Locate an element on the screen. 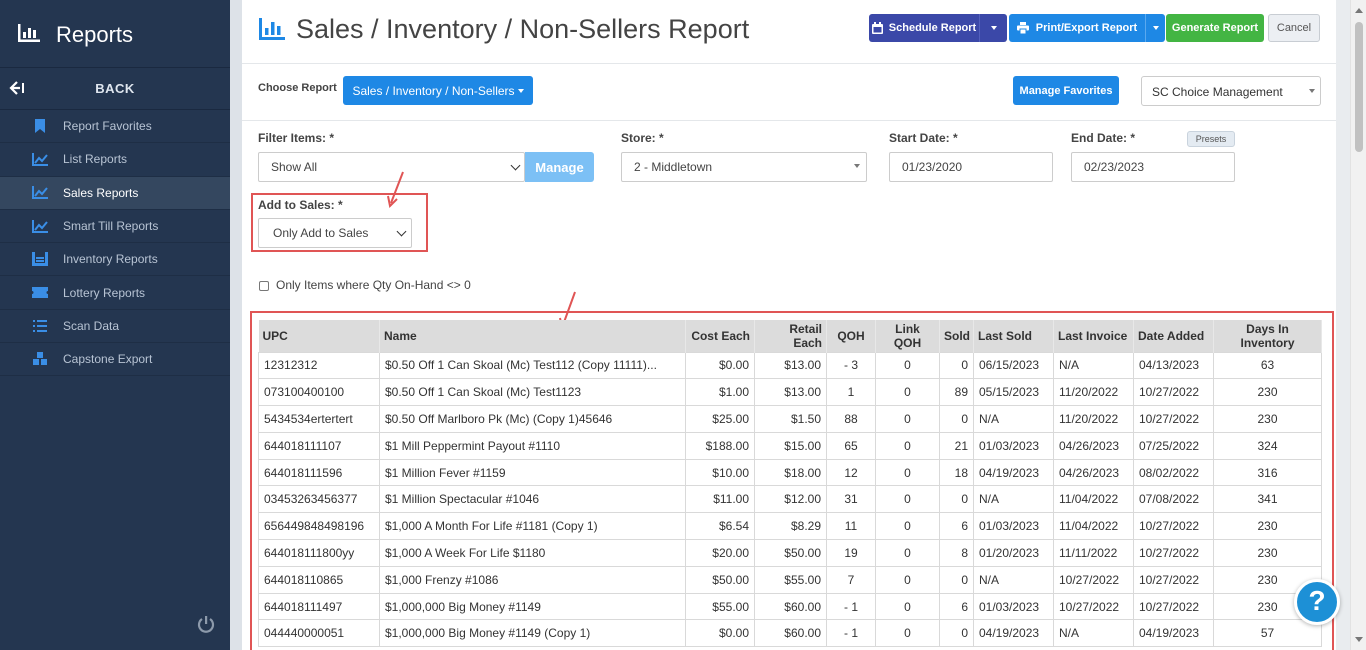 The width and height of the screenshot is (1366, 650). table-cell: 12 is located at coordinates (851, 472).